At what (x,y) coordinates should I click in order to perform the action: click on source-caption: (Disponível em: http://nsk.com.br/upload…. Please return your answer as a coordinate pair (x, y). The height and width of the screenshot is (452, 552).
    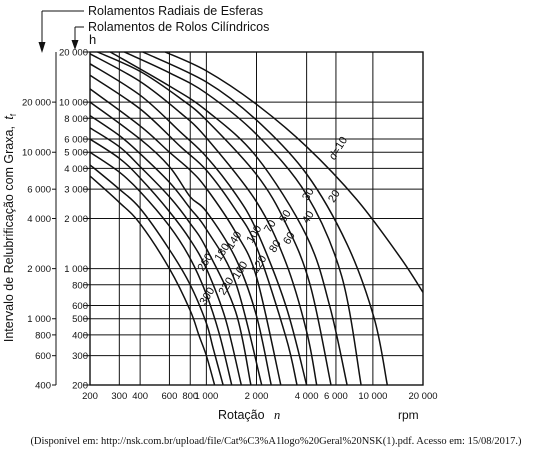
    Looking at the image, I should click on (276, 441).